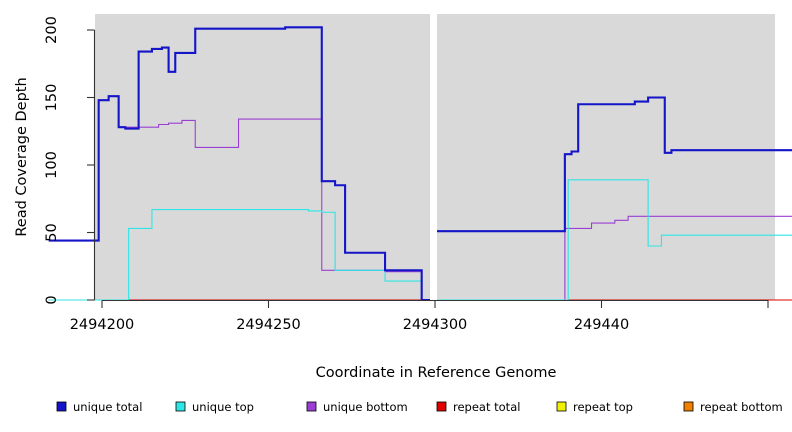  I want to click on x-axis, so click(435, 303).